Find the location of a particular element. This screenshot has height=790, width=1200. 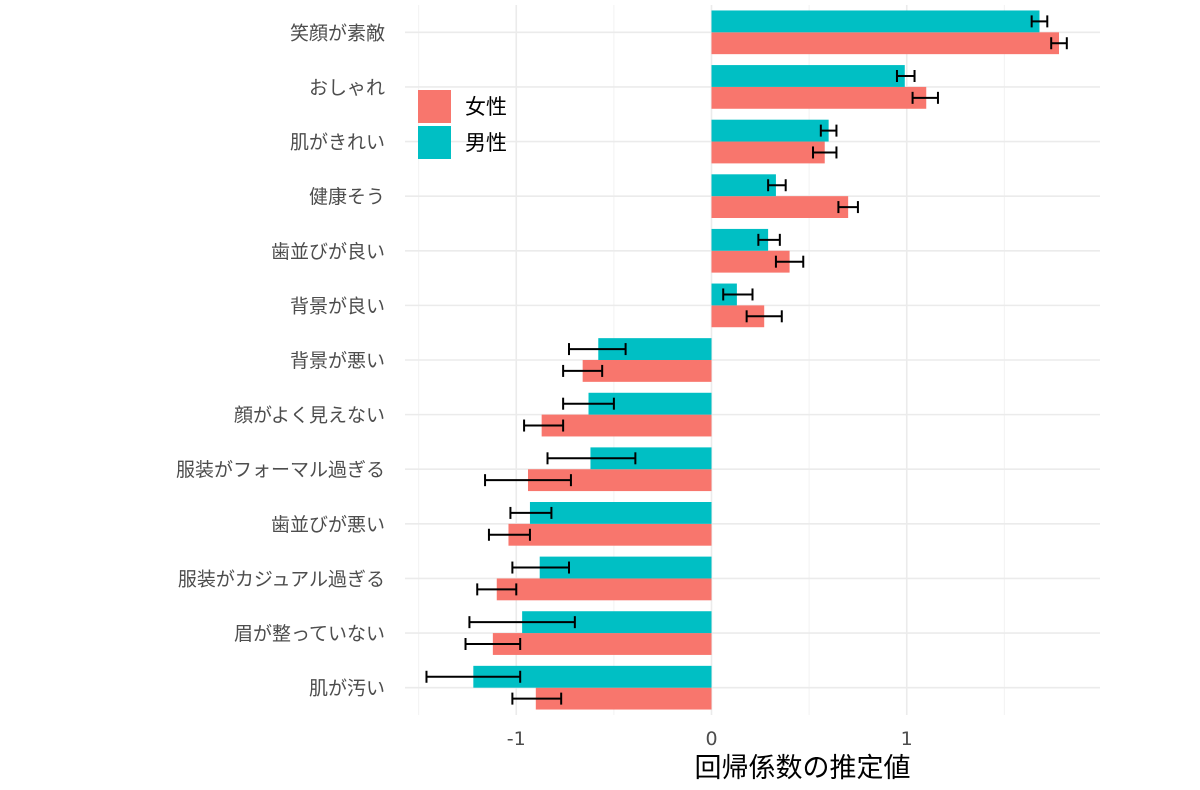

category-label: 顔がよく見えない is located at coordinates (309, 416).